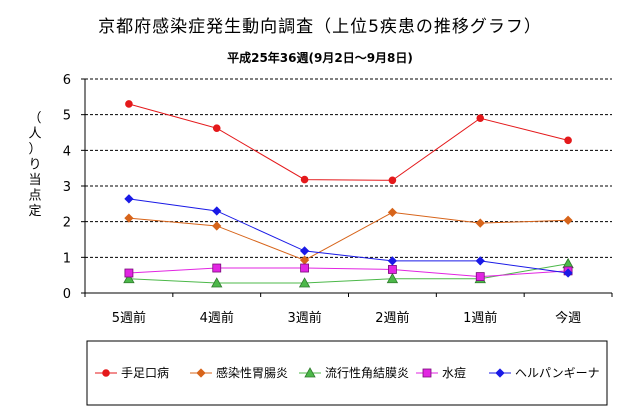 This screenshot has height=416, width=640. What do you see at coordinates (67, 151) in the screenshot?
I see `y-tick-label: 4` at bounding box center [67, 151].